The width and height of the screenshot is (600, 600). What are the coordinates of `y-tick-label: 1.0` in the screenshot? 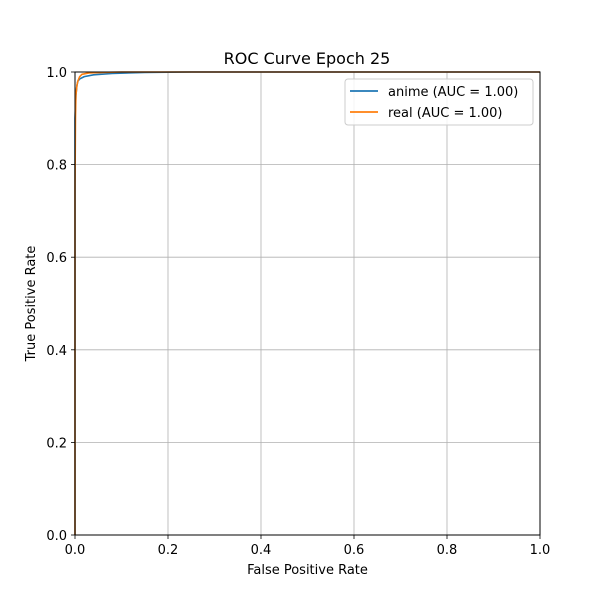 It's located at (56, 73).